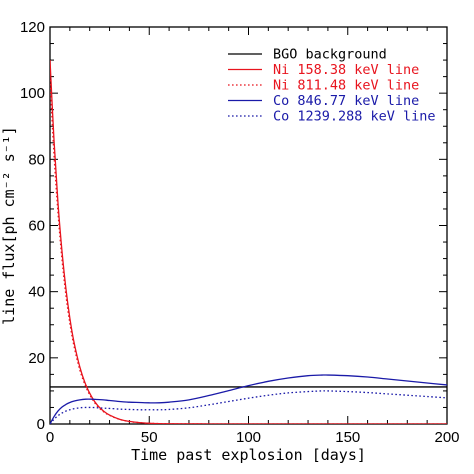 The image size is (474, 474). What do you see at coordinates (36, 292) in the screenshot?
I see `y-tick-label: 40` at bounding box center [36, 292].